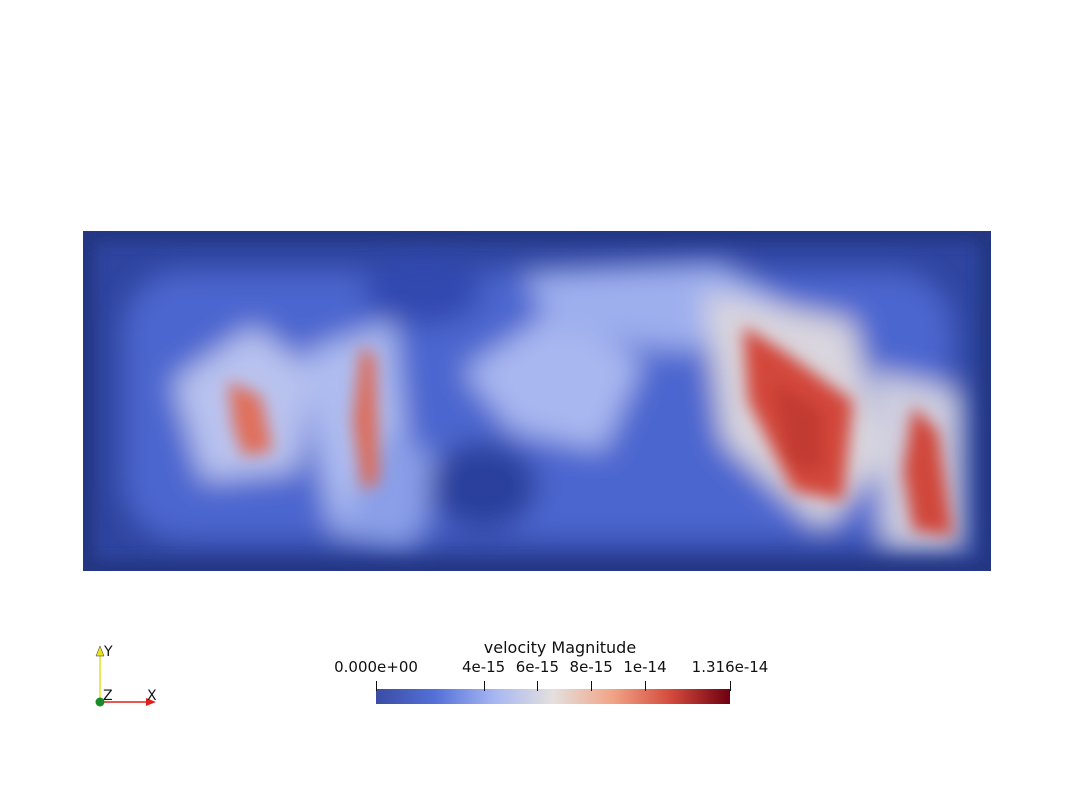 Image resolution: width=1074 pixels, height=802 pixels. Describe the element at coordinates (126, 675) in the screenshot. I see `orientation-axes: Y Z X` at that location.